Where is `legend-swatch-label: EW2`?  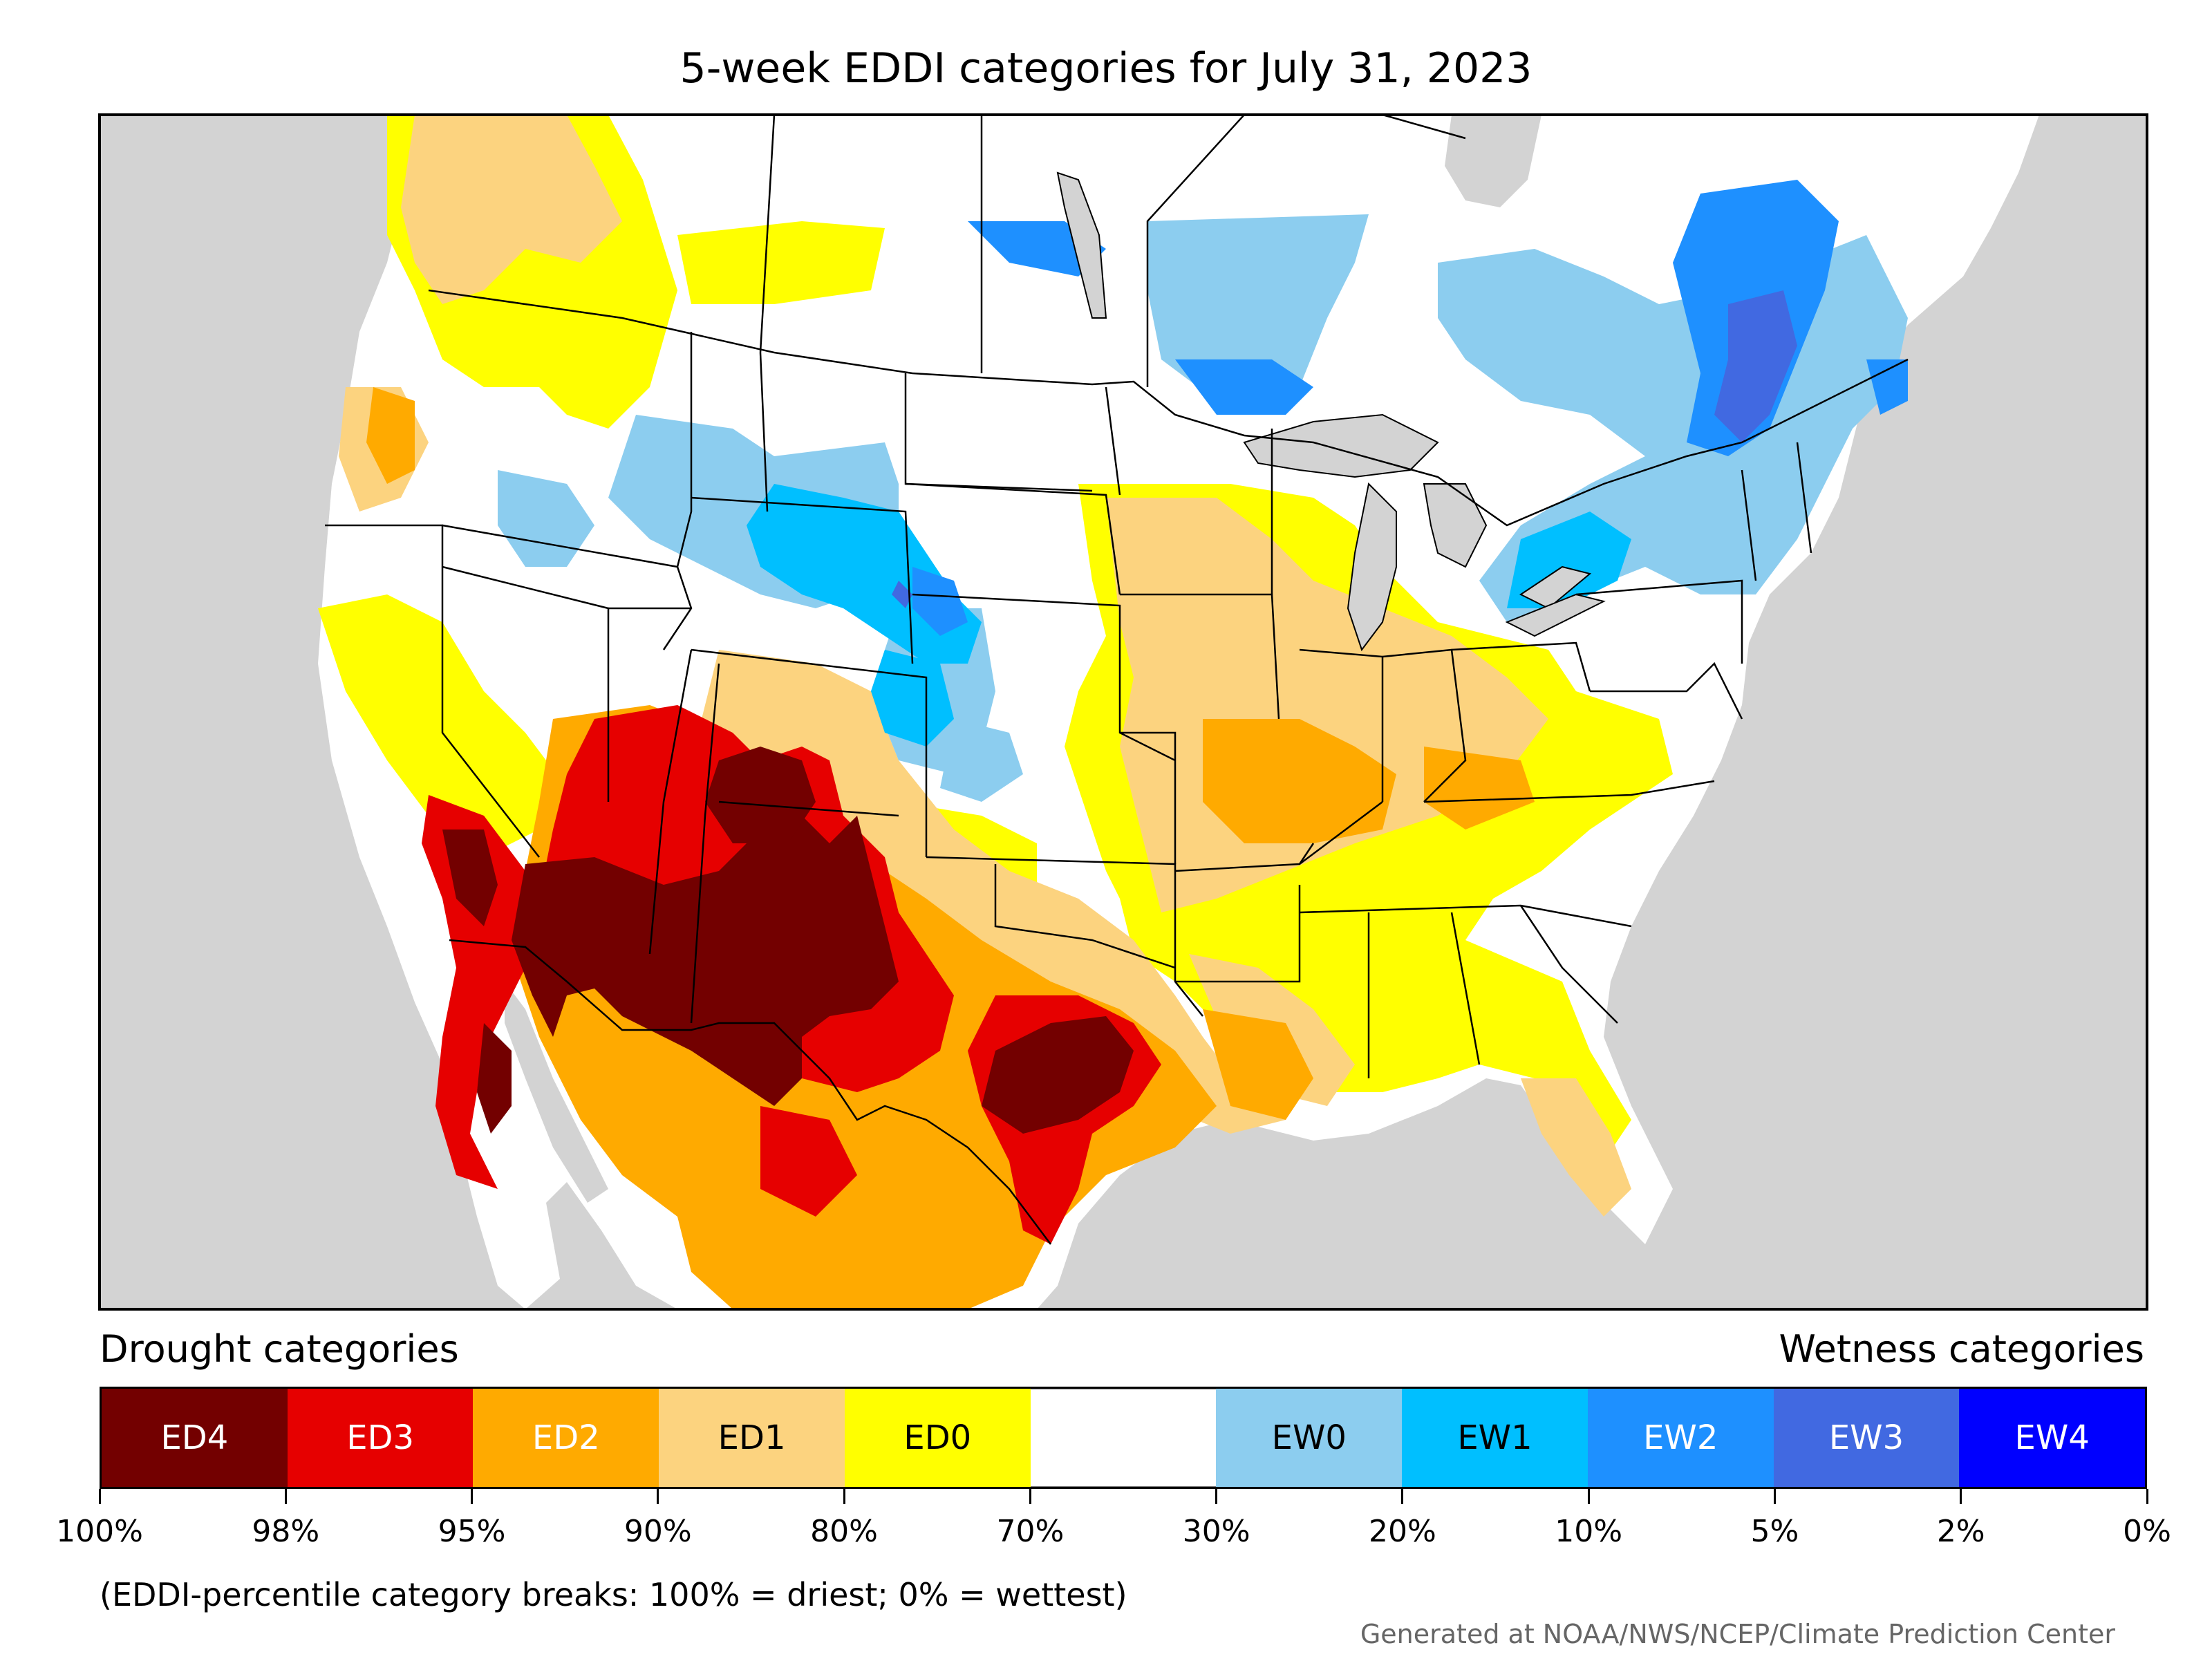
legend-swatch-label: EW2 is located at coordinates (1680, 1437).